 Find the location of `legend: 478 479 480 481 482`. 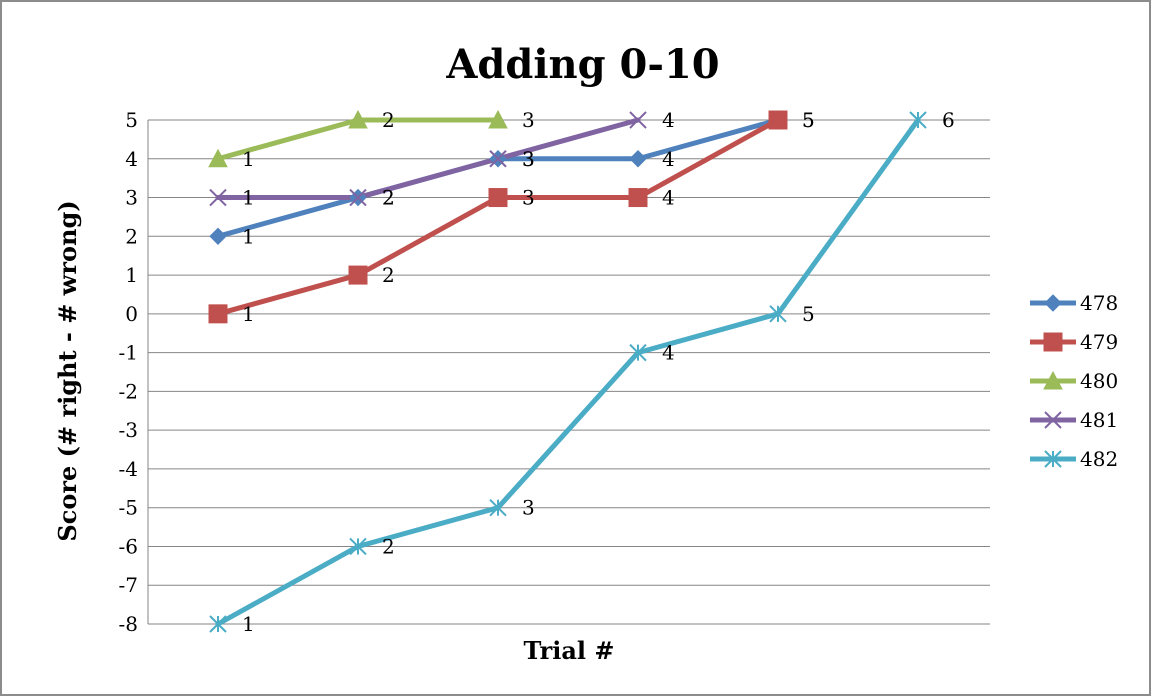

legend: 478 479 480 481 482 is located at coordinates (1074, 381).